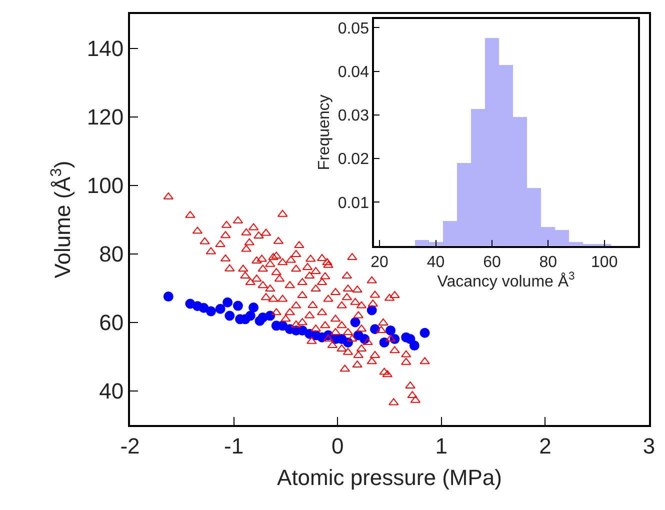 Image resolution: width=665 pixels, height=510 pixels. Describe the element at coordinates (649, 445) in the screenshot. I see `x-tick-label: 3` at that location.